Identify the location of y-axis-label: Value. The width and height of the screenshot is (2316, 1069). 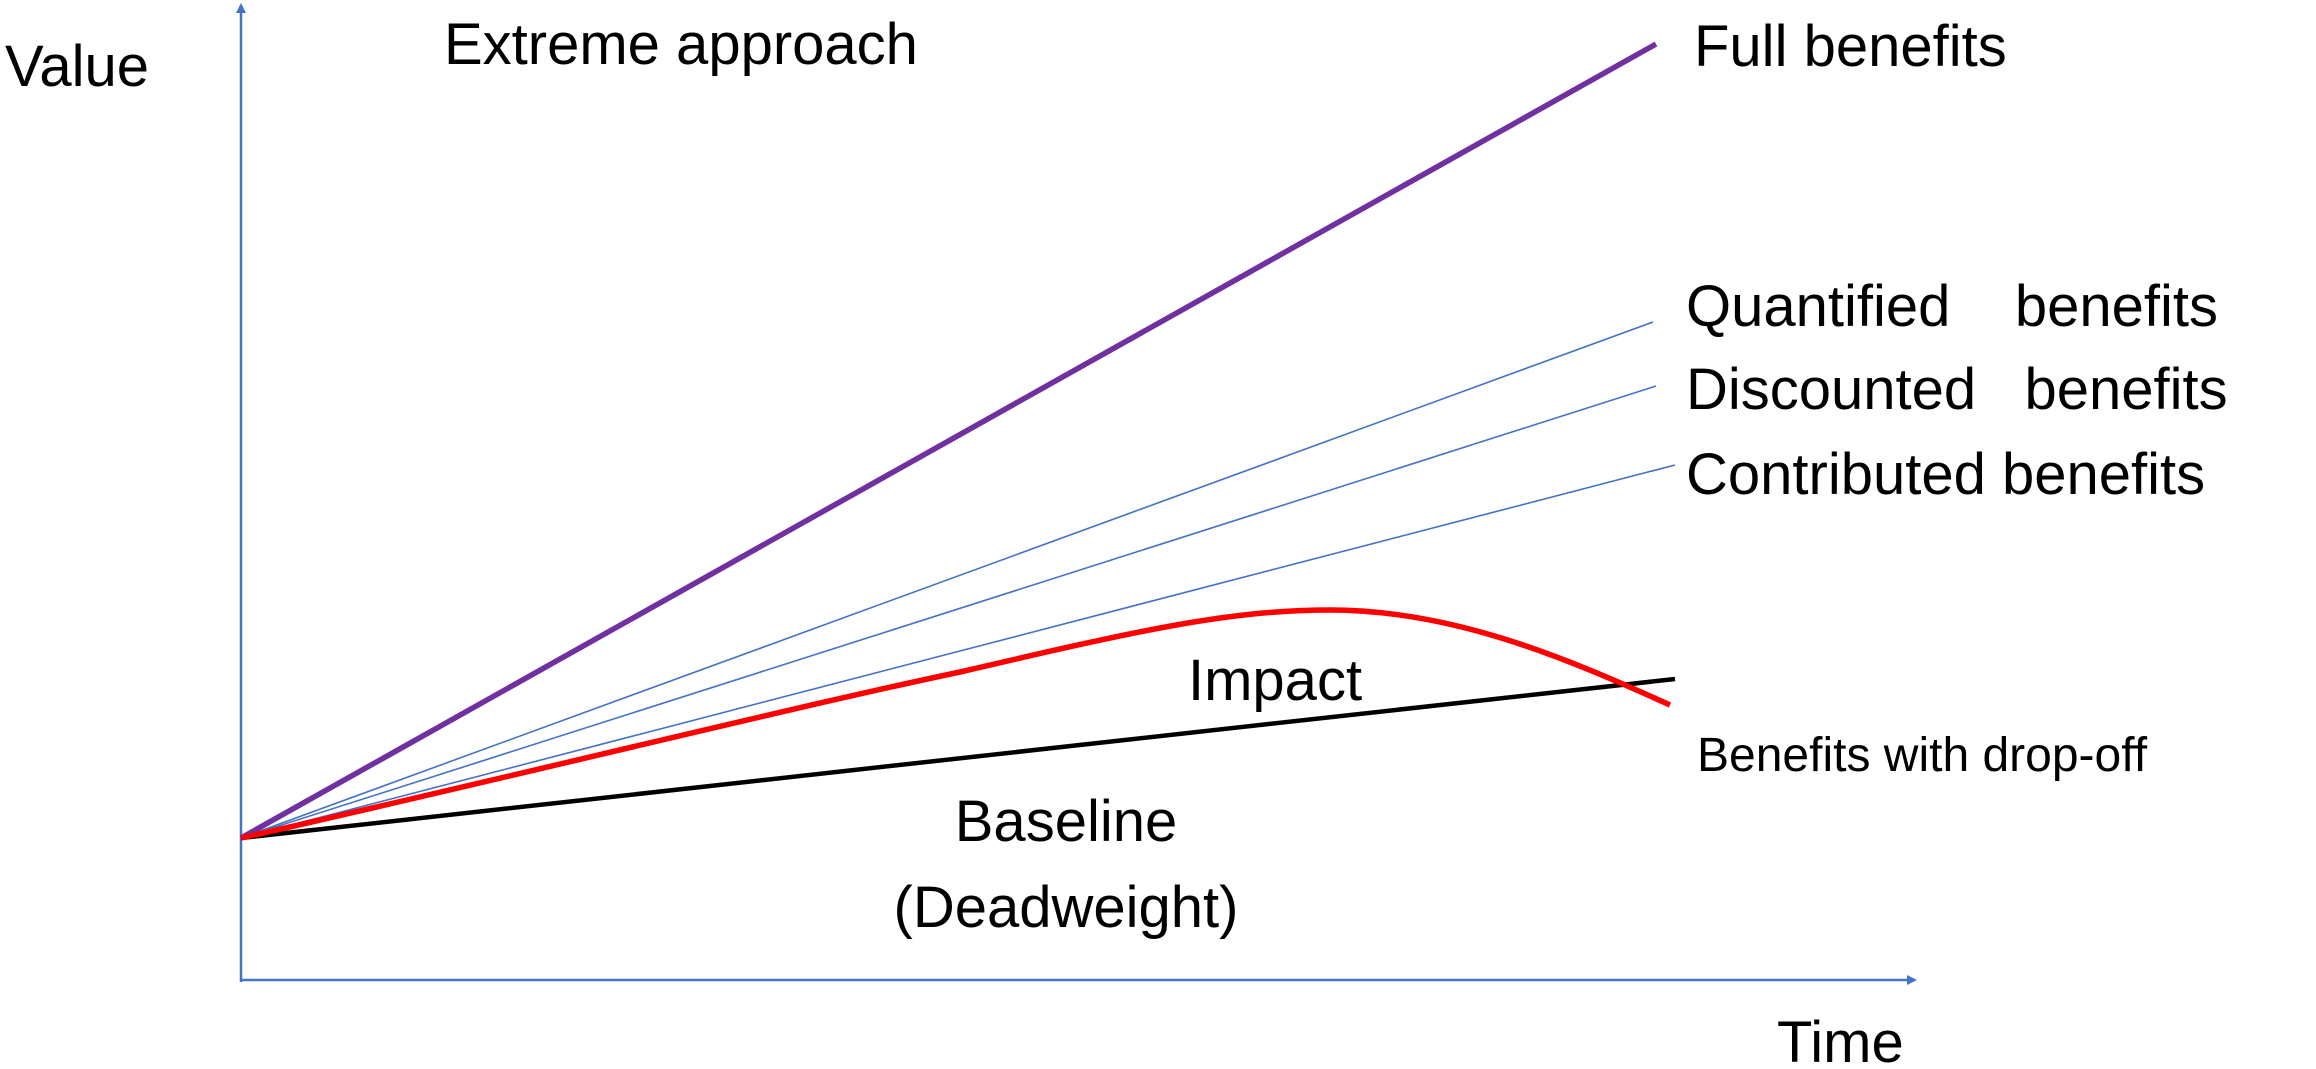
(77, 66).